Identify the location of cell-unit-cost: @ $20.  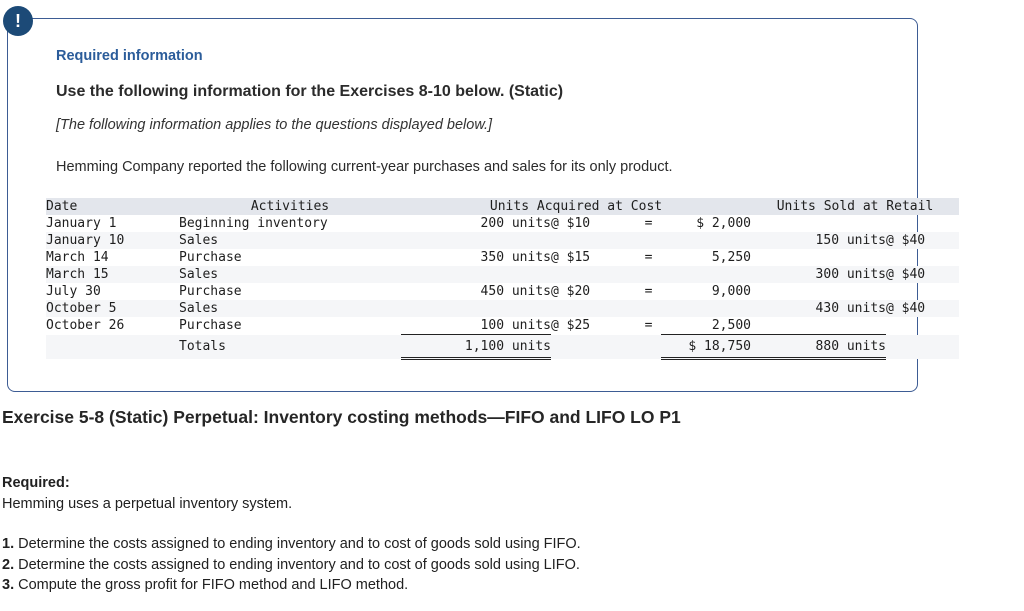
(571, 291).